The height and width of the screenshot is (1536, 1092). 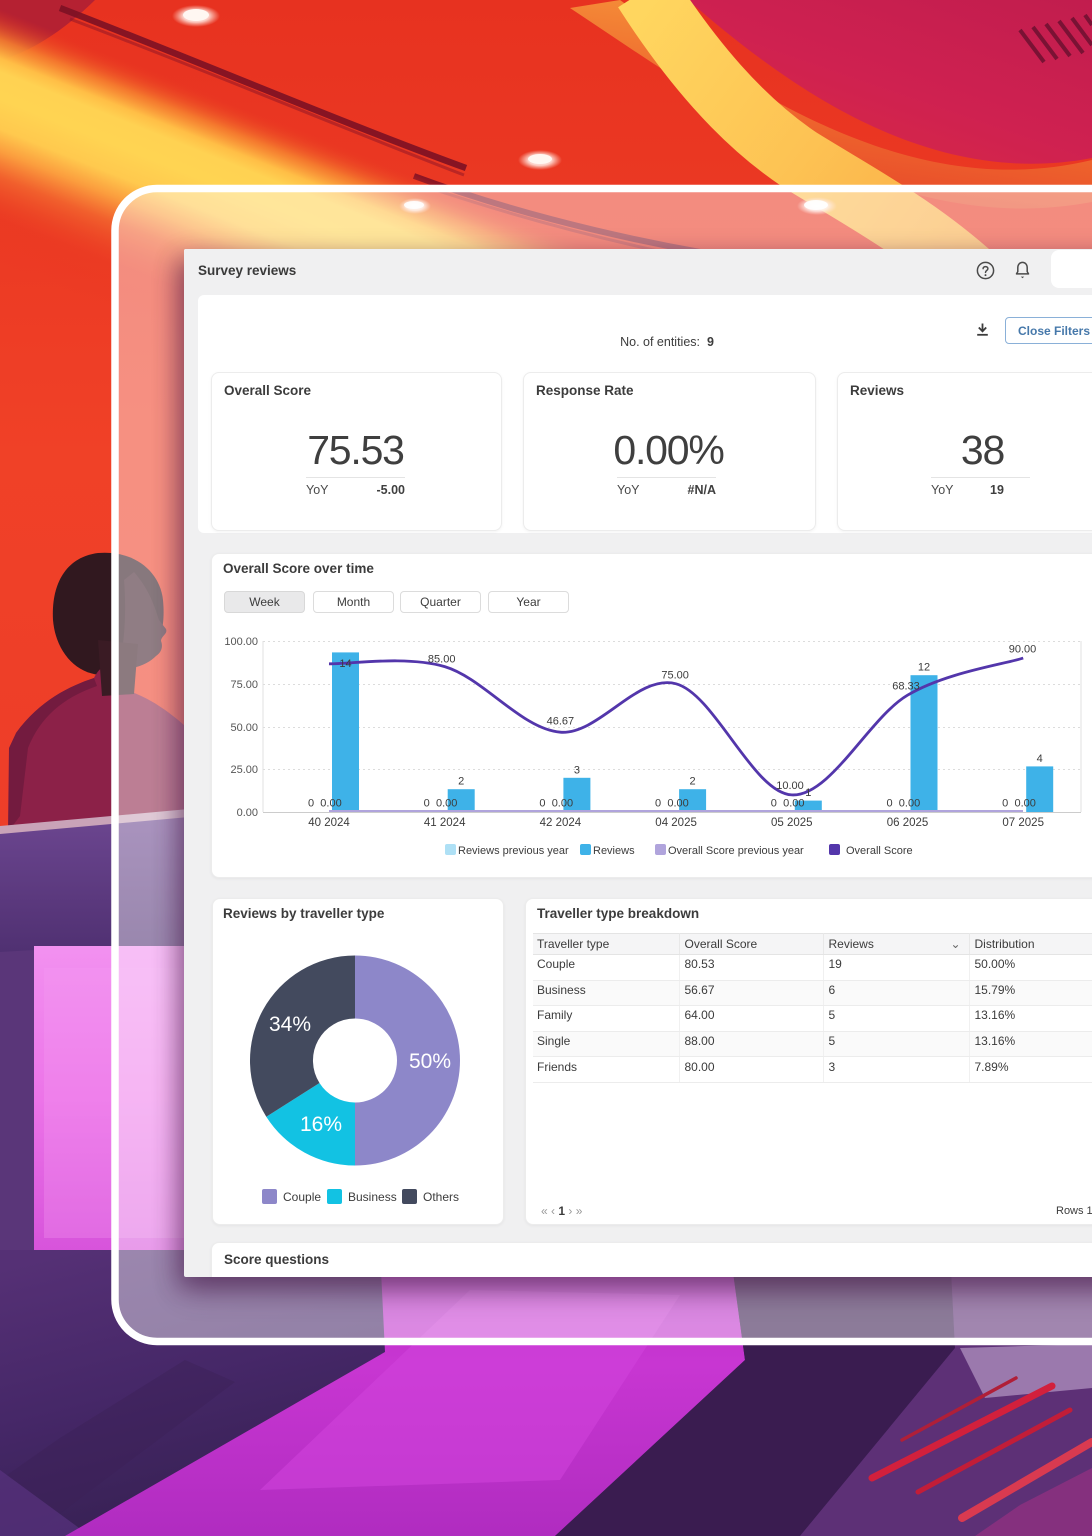 I want to click on svg-text: 14, so click(x=345, y=664).